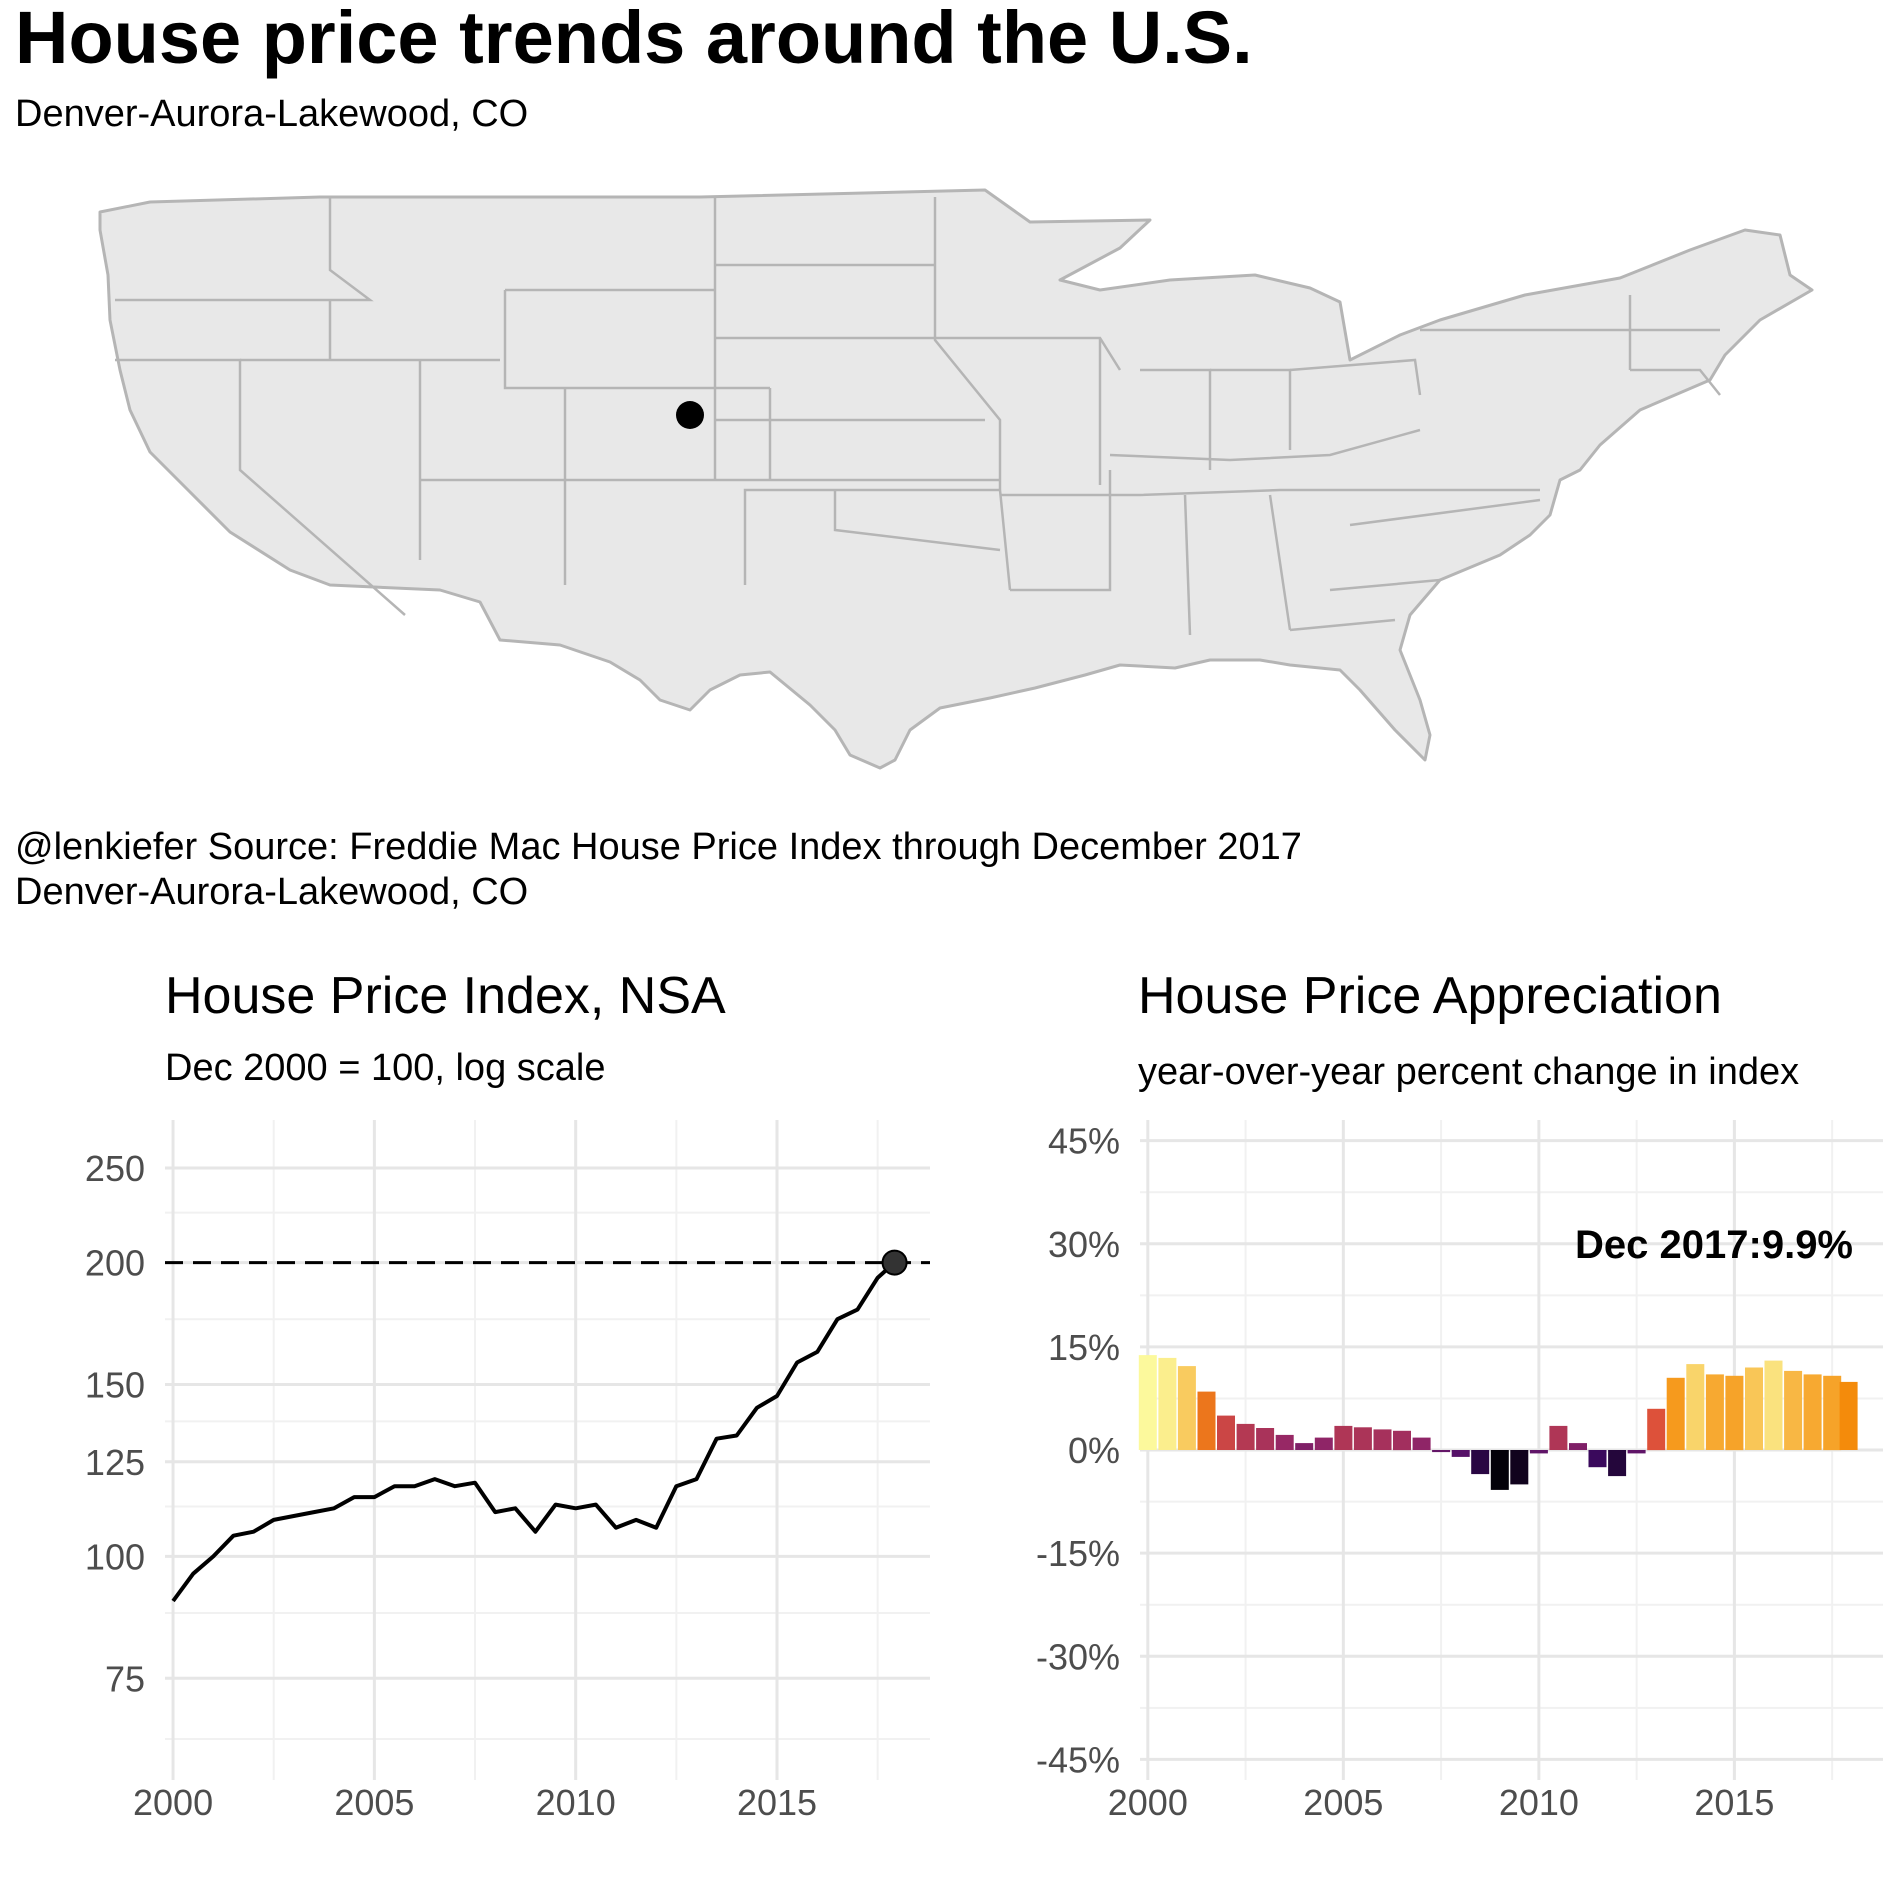 This screenshot has height=1889, width=1889. What do you see at coordinates (115, 1263) in the screenshot?
I see `y-tick-label: 200` at bounding box center [115, 1263].